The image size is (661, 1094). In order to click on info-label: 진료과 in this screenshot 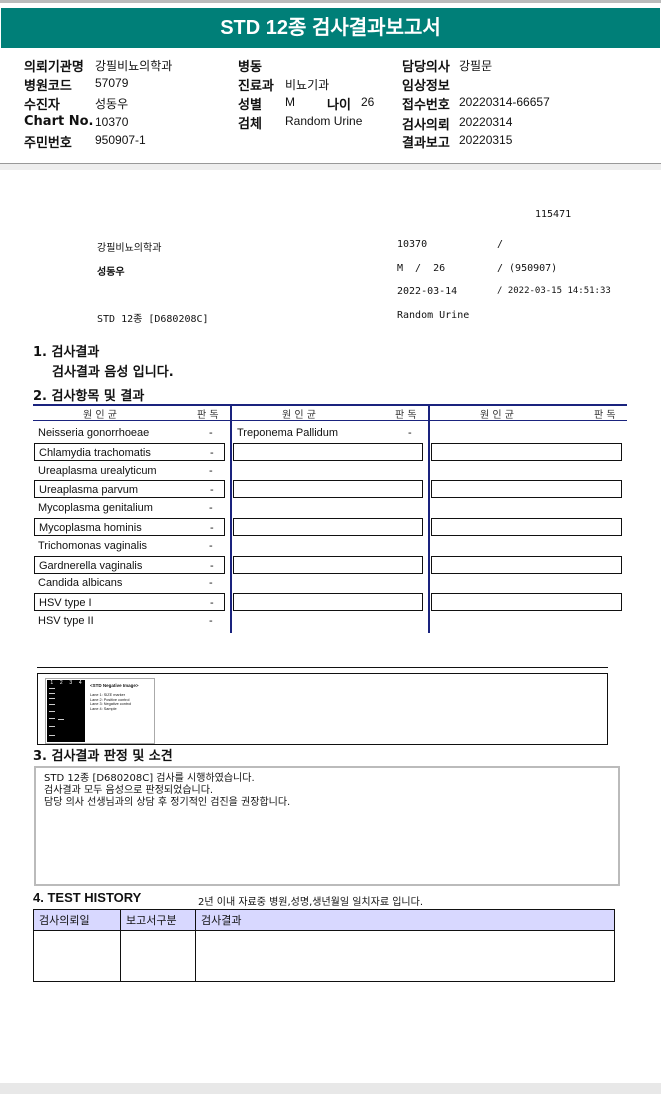, I will do `click(256, 86)`.